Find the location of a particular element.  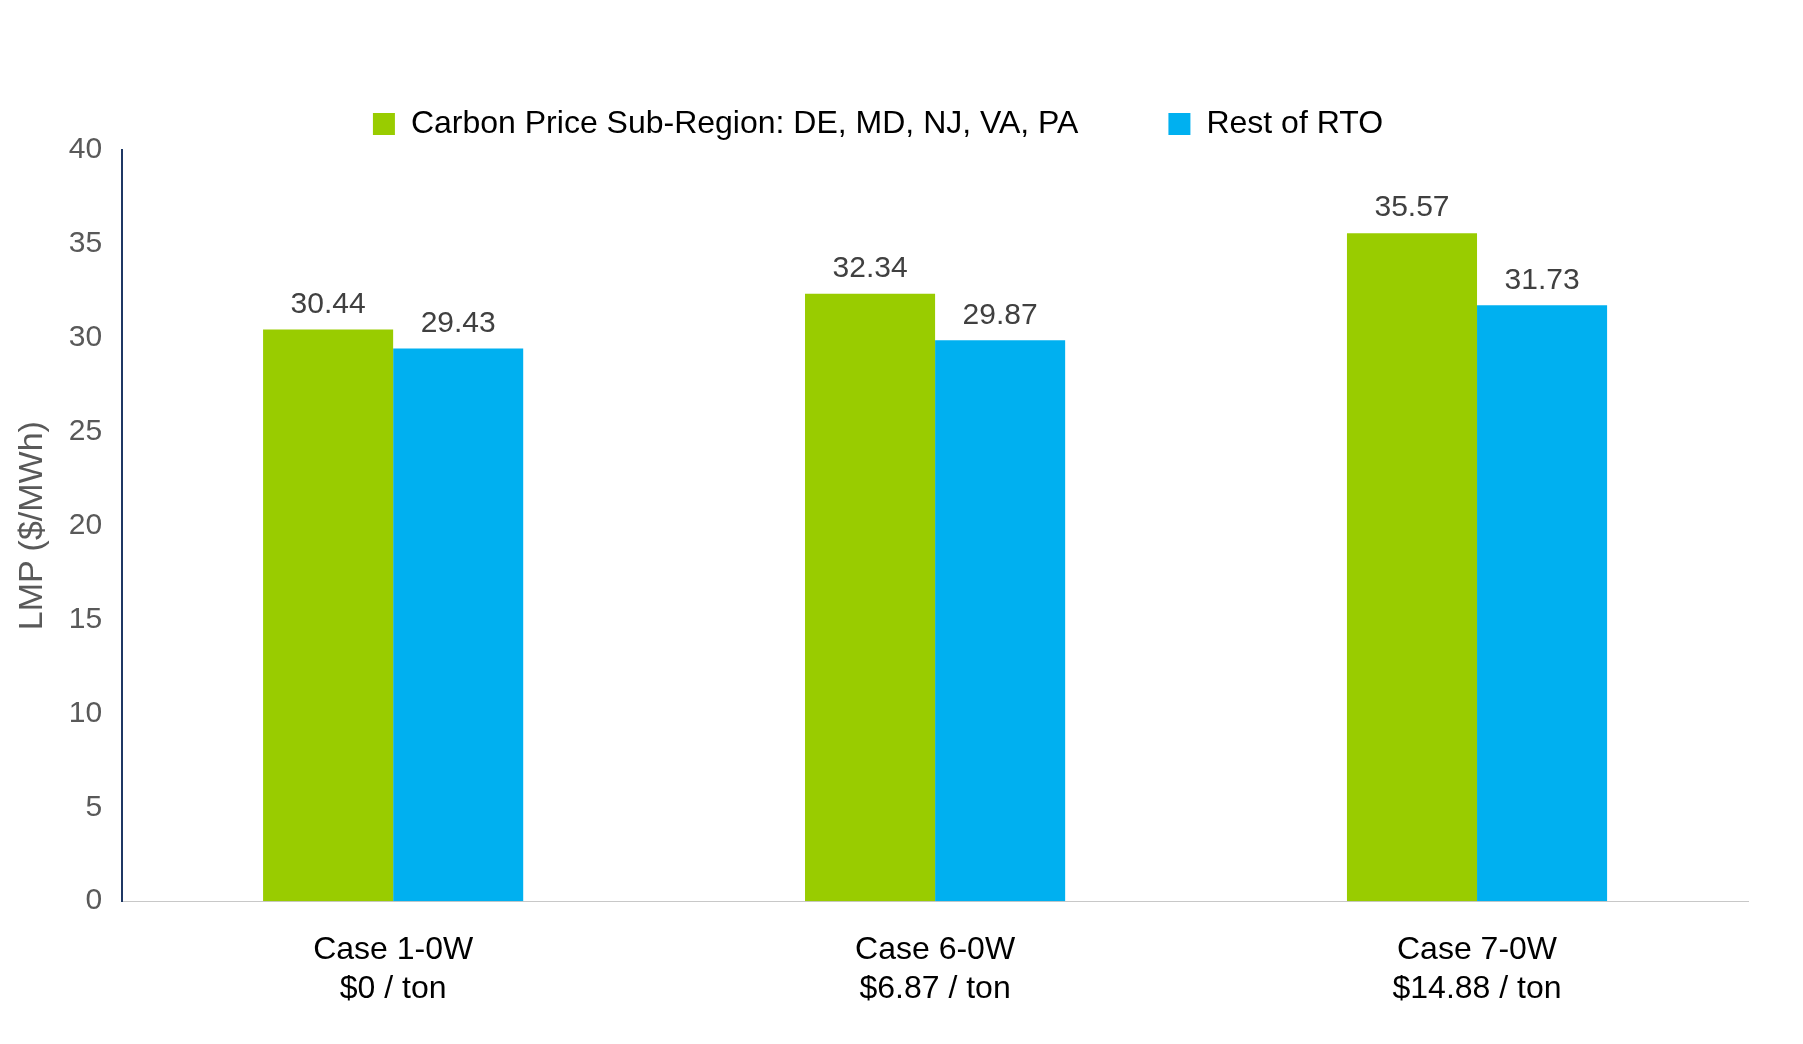

y-tick-label: 5 is located at coordinates (94, 805).